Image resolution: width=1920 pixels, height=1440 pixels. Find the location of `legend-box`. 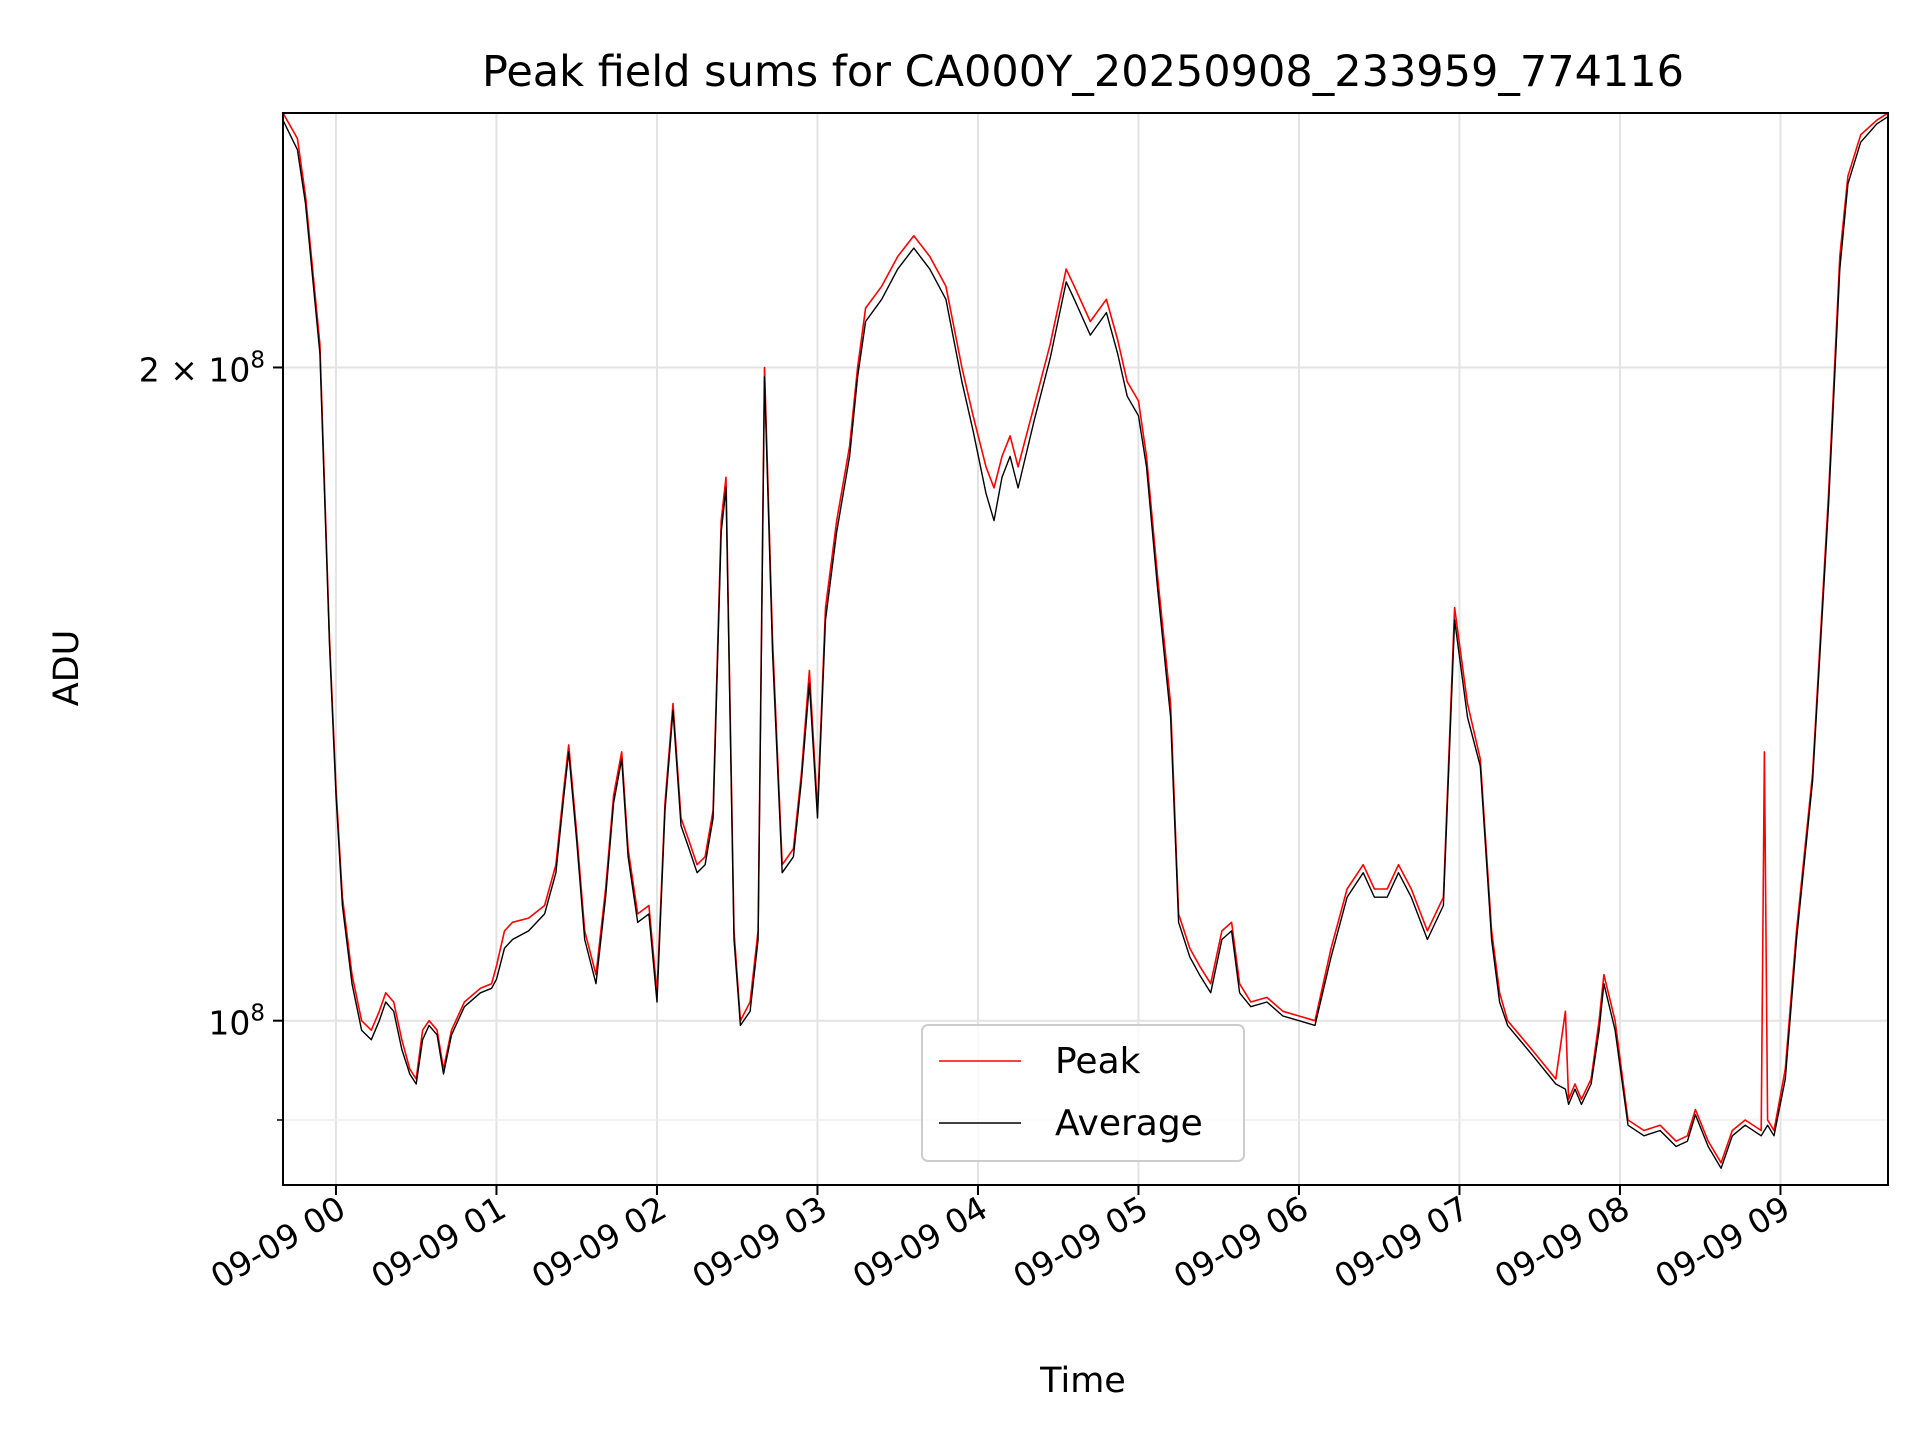

legend-box is located at coordinates (1083, 1093).